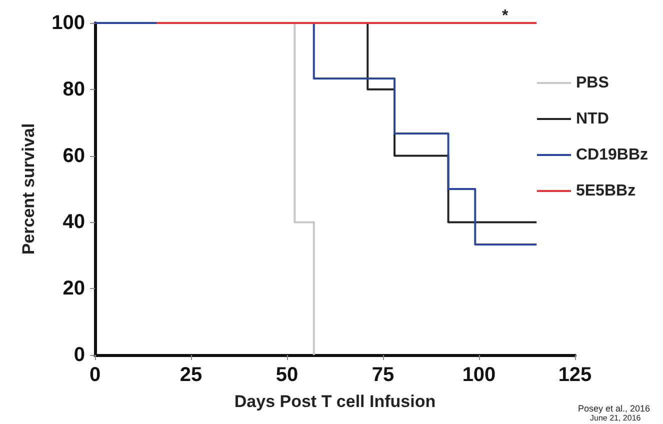 The width and height of the screenshot is (663, 424). What do you see at coordinates (28, 189) in the screenshot?
I see `y-axis-title: Percent survival` at bounding box center [28, 189].